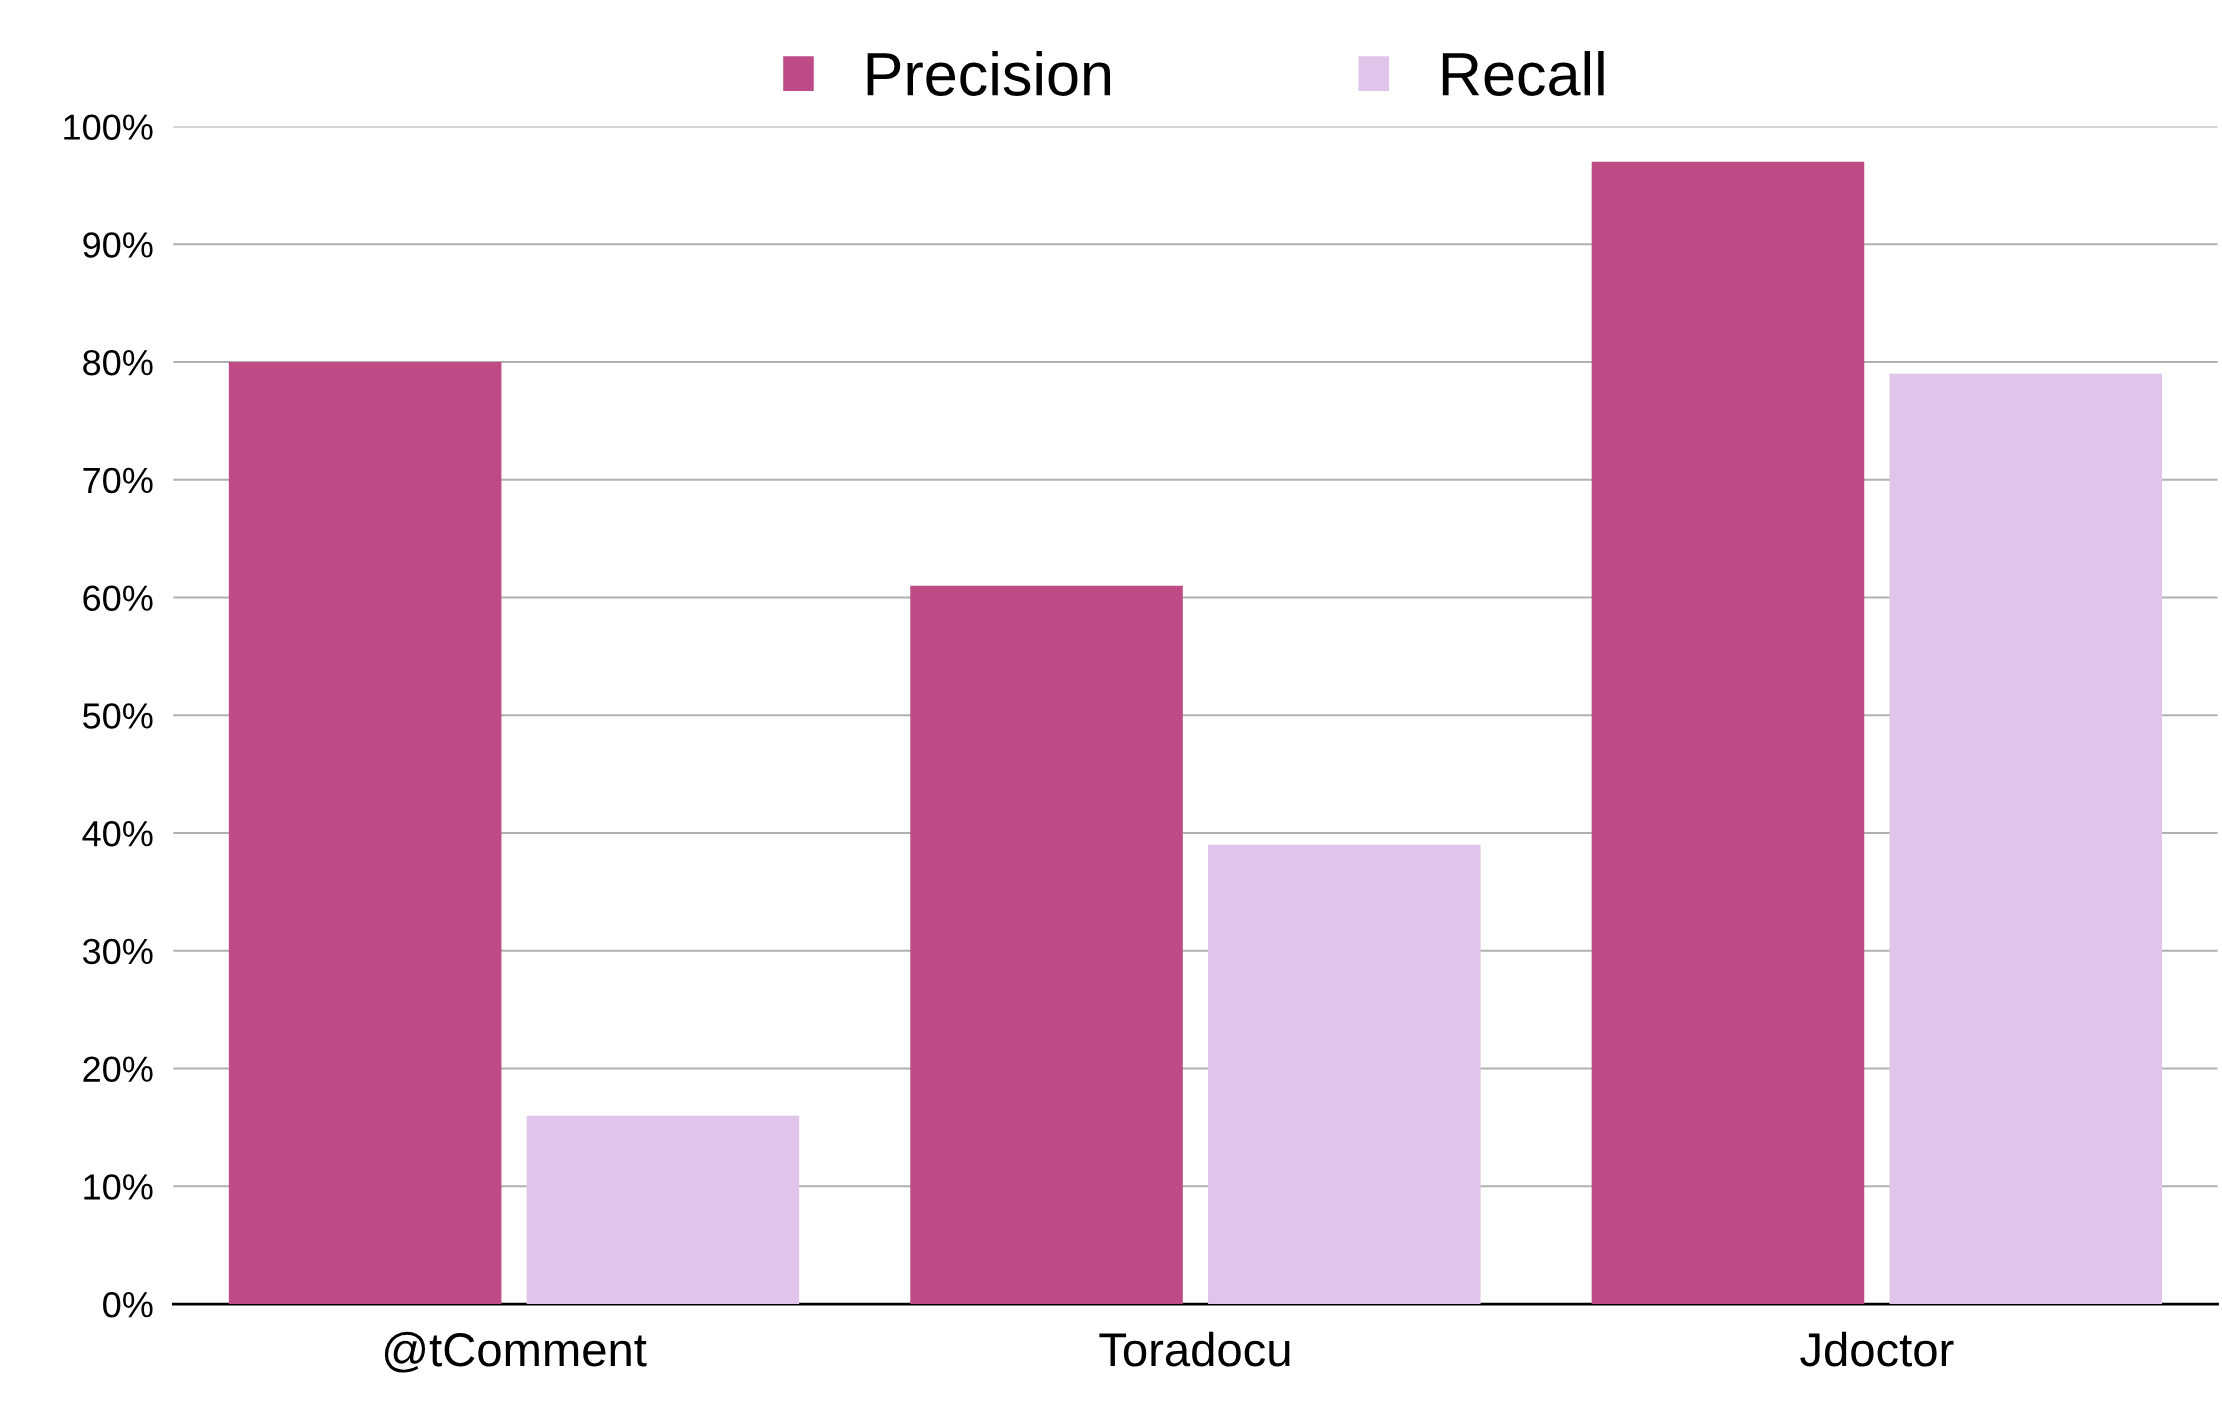  What do you see at coordinates (118, 1187) in the screenshot?
I see `y-tick-label: 10%` at bounding box center [118, 1187].